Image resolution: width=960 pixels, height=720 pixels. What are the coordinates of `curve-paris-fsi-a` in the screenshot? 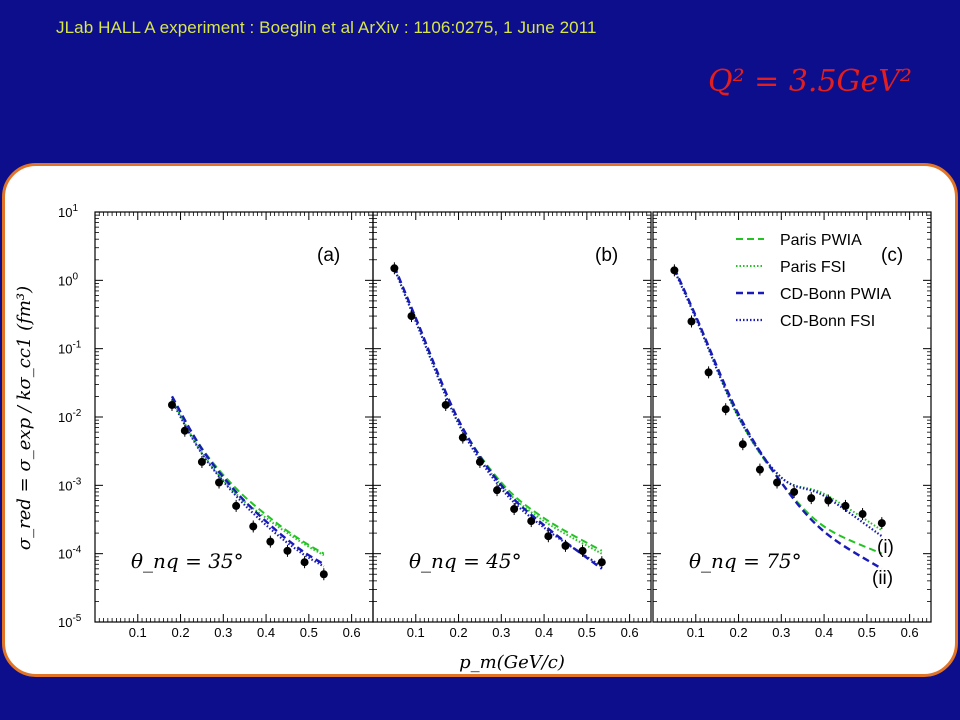 It's located at (248, 478).